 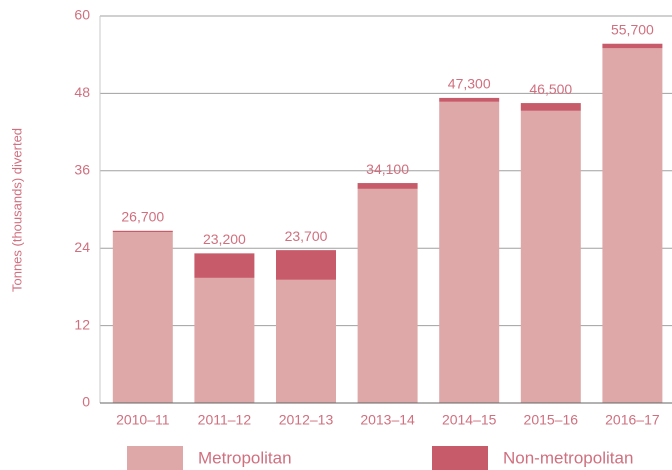 I want to click on total-label: 23,200, so click(x=224, y=239).